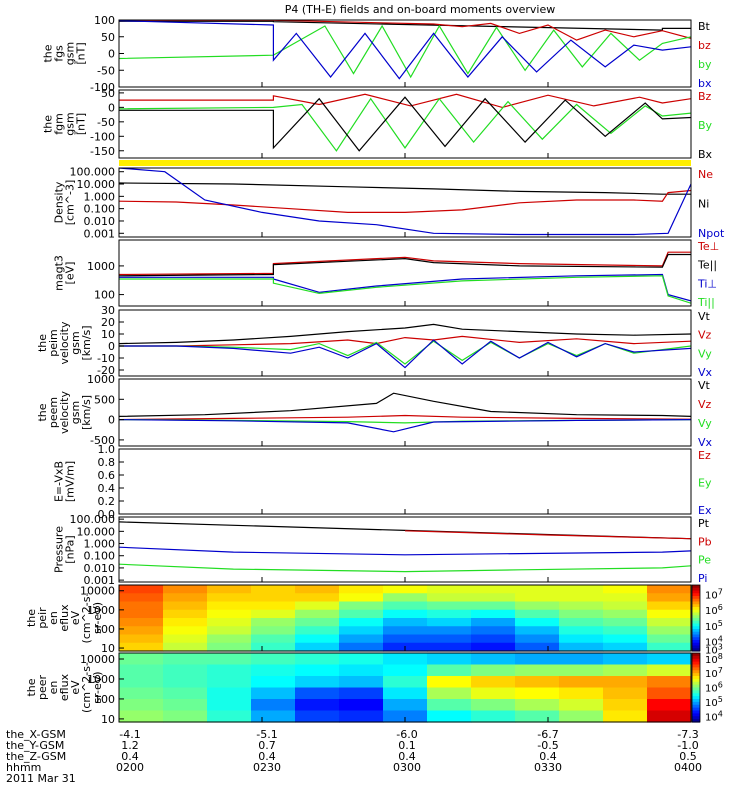 Image resolution: width=750 pixels, height=800 pixels. Describe the element at coordinates (707, 265) in the screenshot. I see `legend-label: Te||` at that location.